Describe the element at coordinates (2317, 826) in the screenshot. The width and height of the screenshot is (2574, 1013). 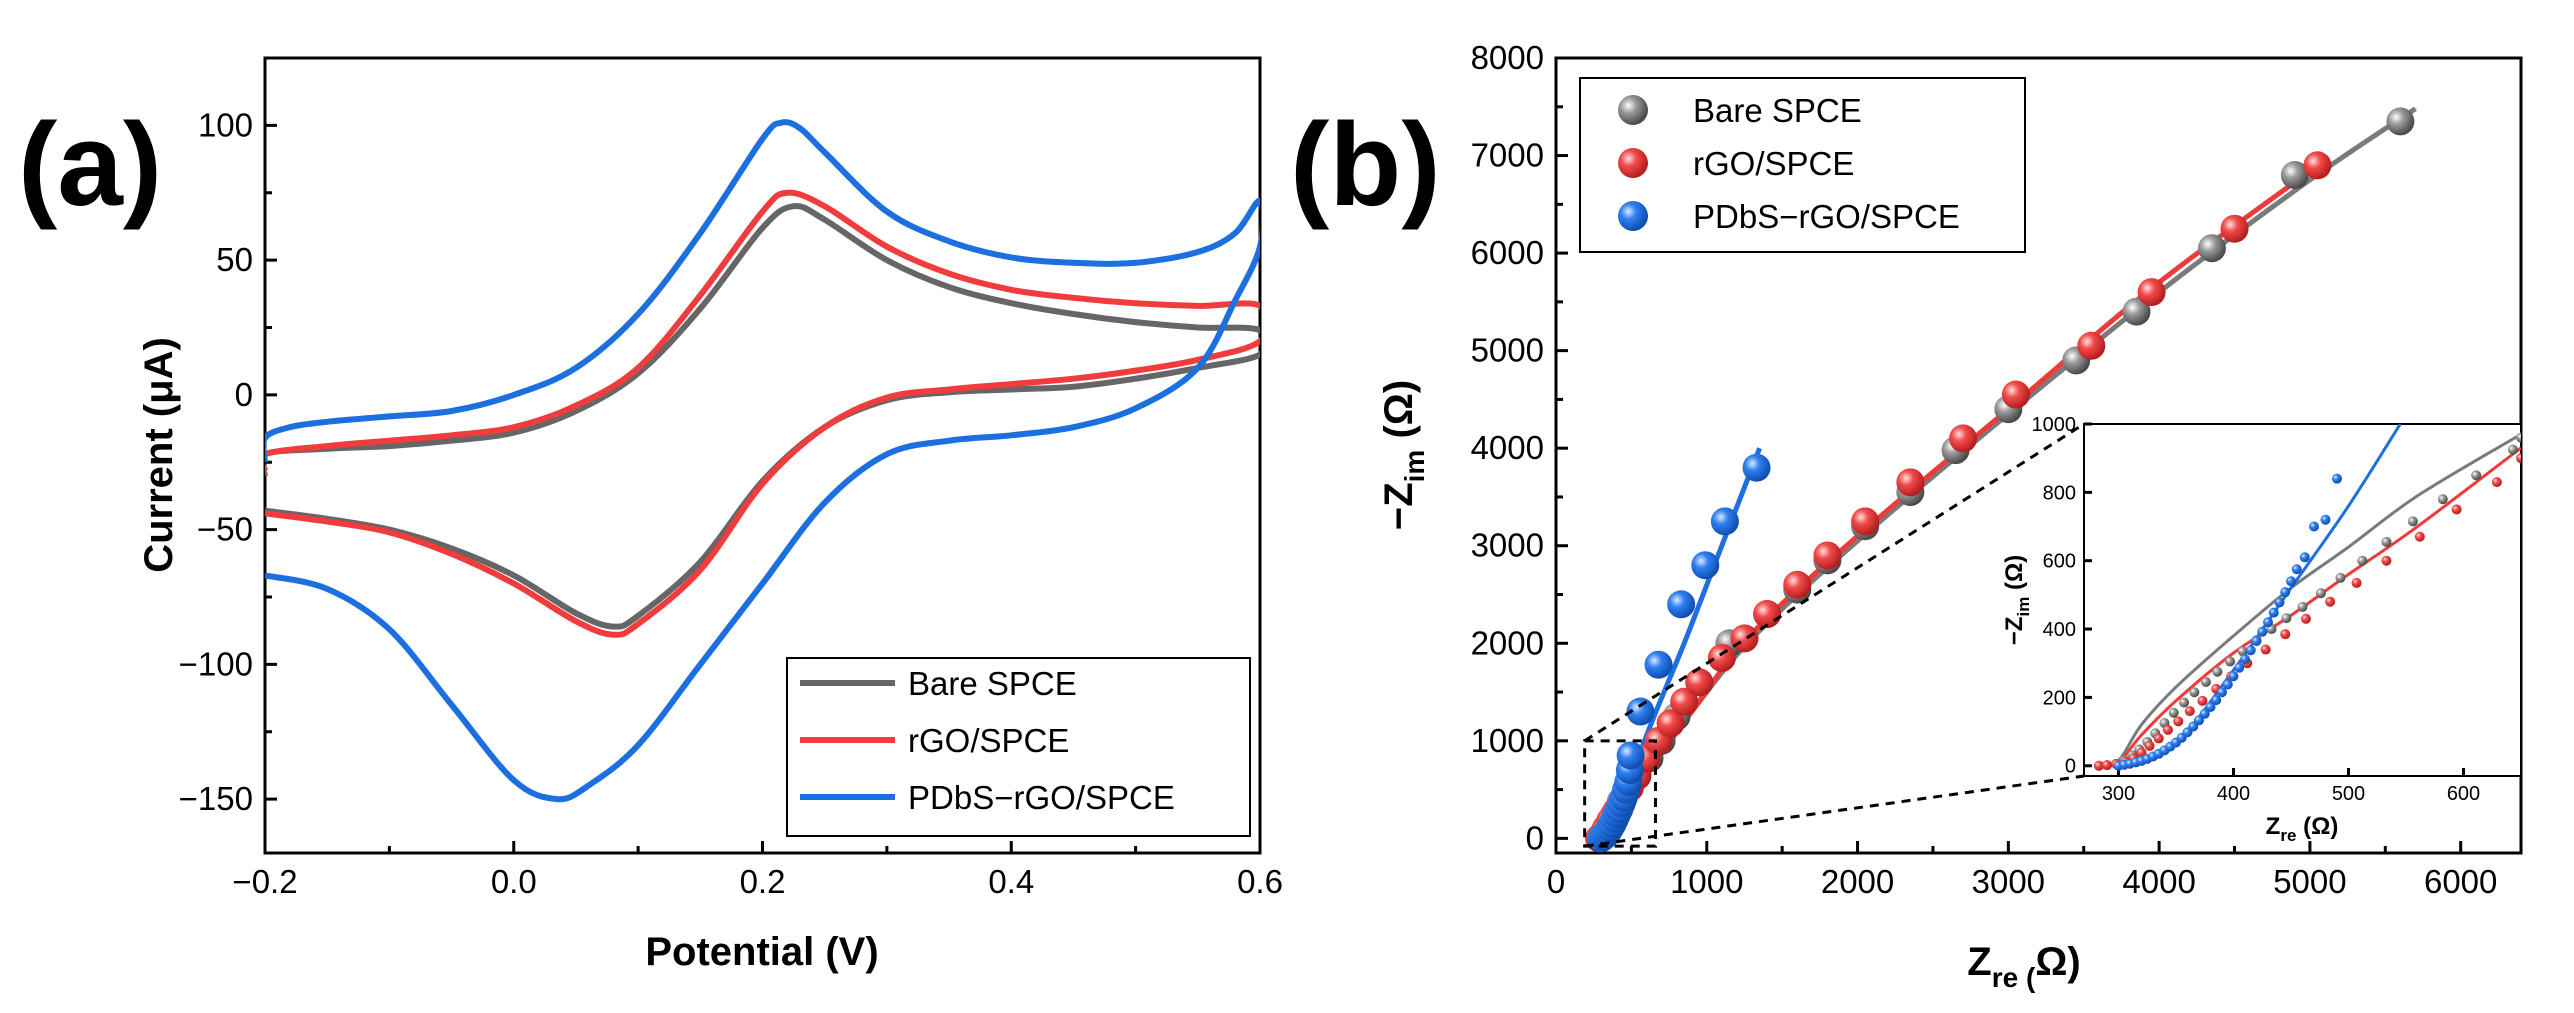
I see `eis-inset-x-title-unit: (Ω)` at that location.